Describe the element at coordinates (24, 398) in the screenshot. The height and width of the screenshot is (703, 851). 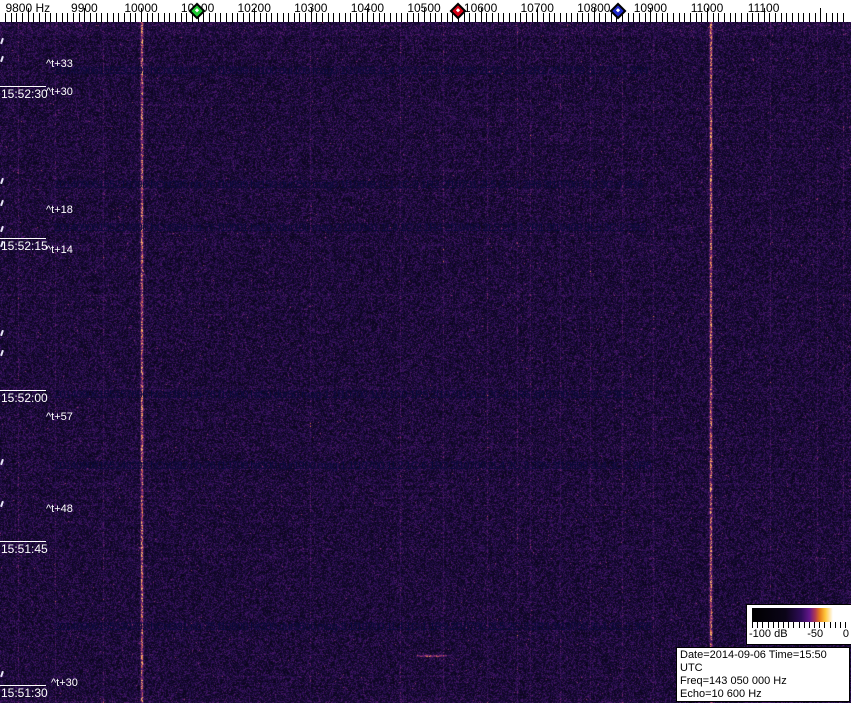
I see `time-axis-label-text: 15:52:00` at that location.